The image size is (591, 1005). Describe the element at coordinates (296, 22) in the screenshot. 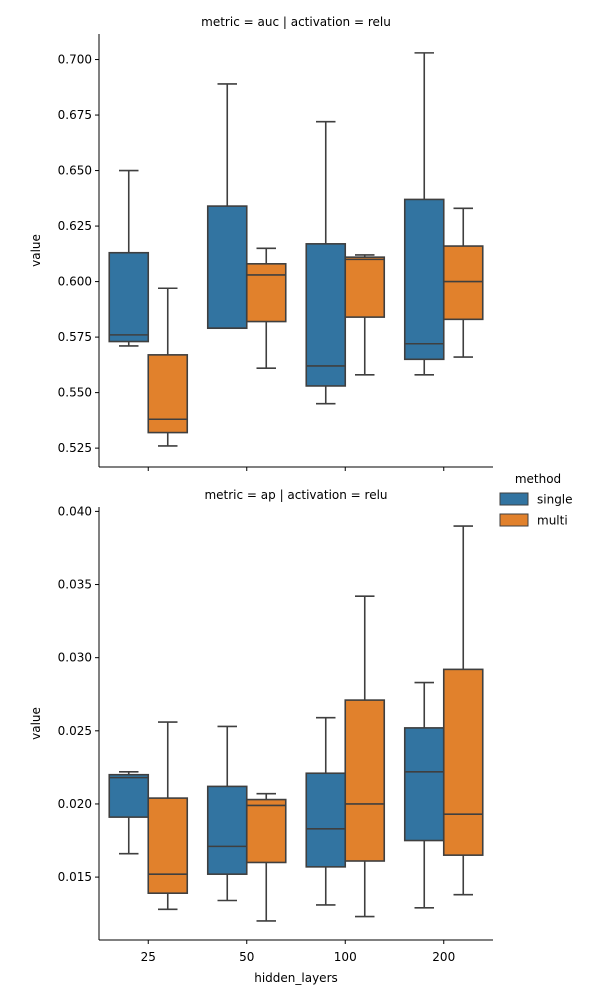

I see `panel-title: metric = auc | activation = relu` at that location.